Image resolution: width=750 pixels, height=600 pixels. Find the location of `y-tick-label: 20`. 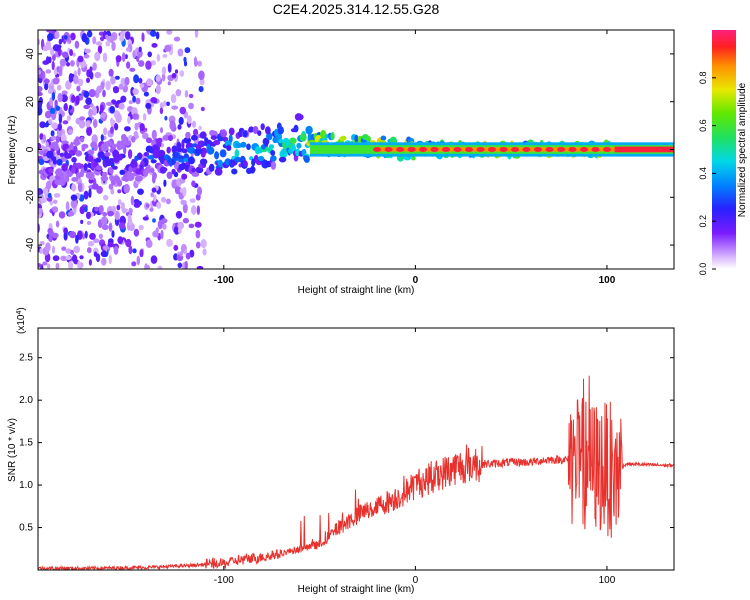

y-tick-label: 20 is located at coordinates (30, 102).